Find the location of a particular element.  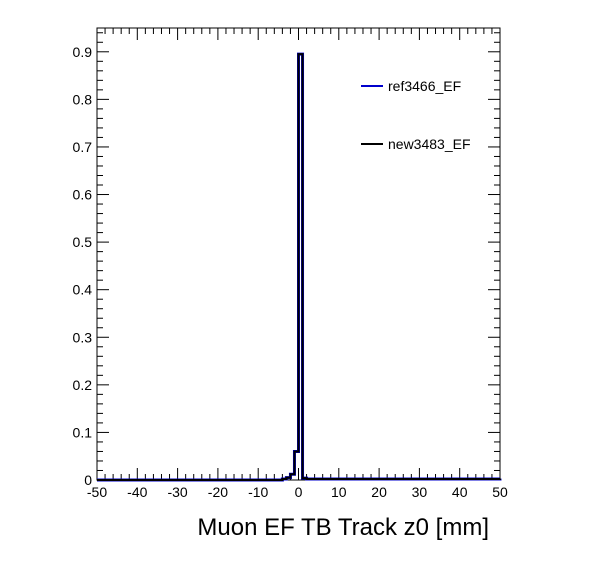

x-tick-label: -10 is located at coordinates (258, 492).